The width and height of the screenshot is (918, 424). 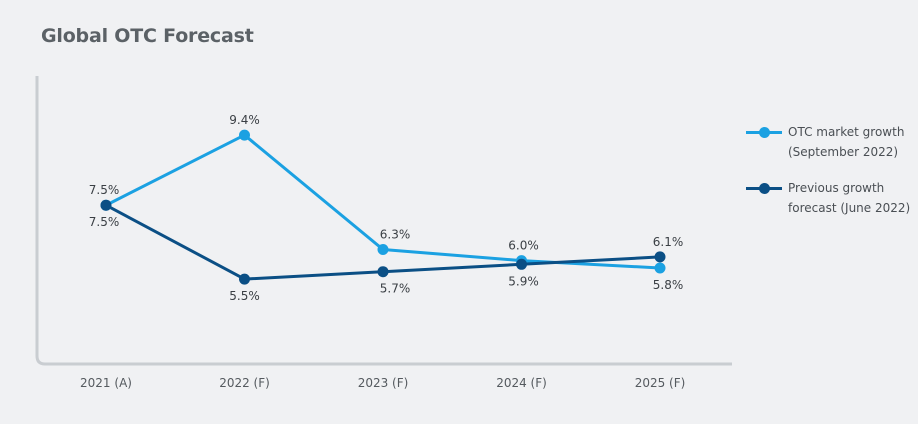 I want to click on legend-label-line2: forecast (June 2022), so click(x=849, y=208).